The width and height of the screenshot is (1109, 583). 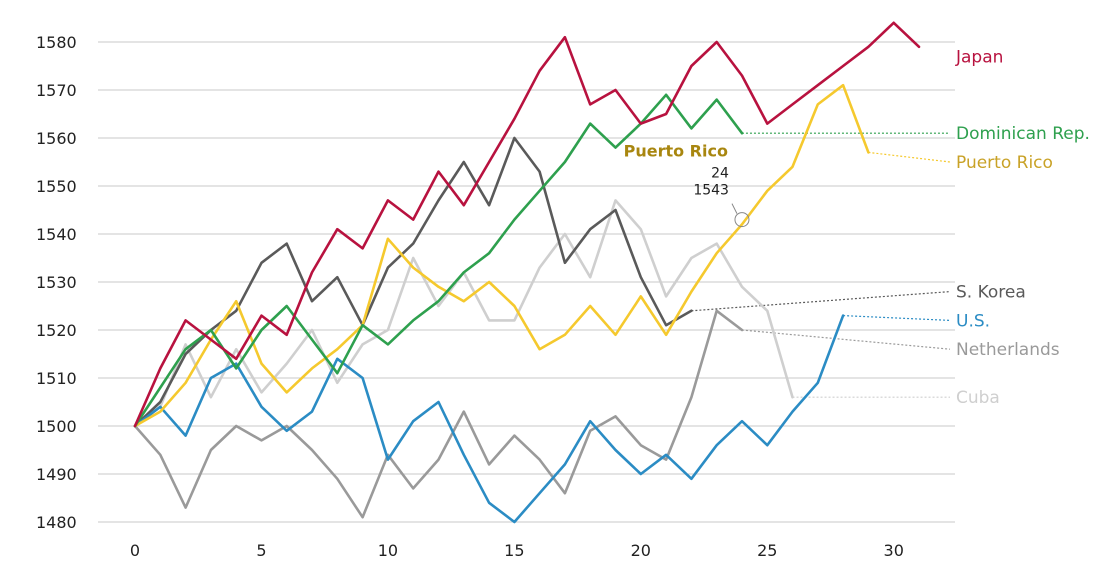 I want to click on y-tick-label: 1490, so click(x=56, y=474).